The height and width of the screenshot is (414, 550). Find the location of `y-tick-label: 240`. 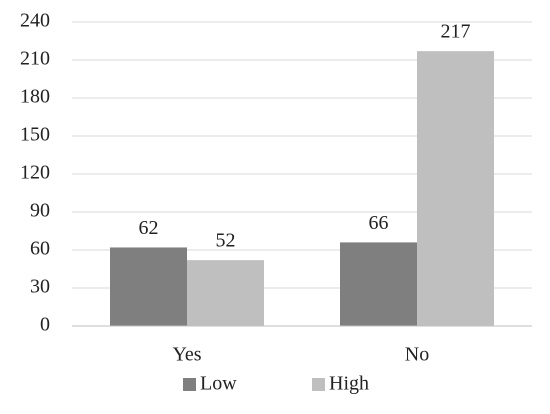

y-tick-label: 240 is located at coordinates (35, 21).